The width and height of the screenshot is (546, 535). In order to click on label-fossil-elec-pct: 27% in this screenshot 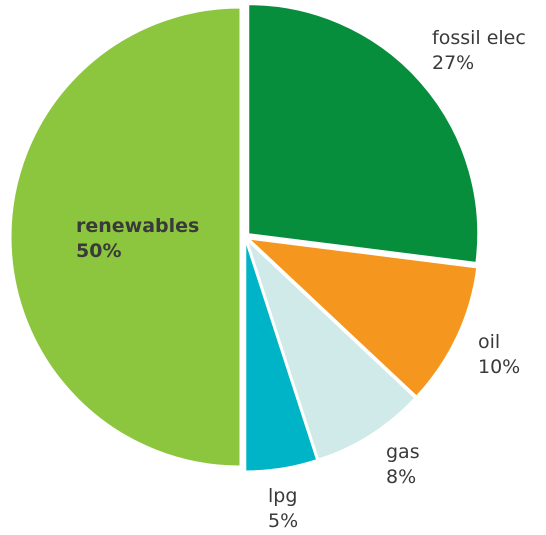, I will do `click(453, 63)`.